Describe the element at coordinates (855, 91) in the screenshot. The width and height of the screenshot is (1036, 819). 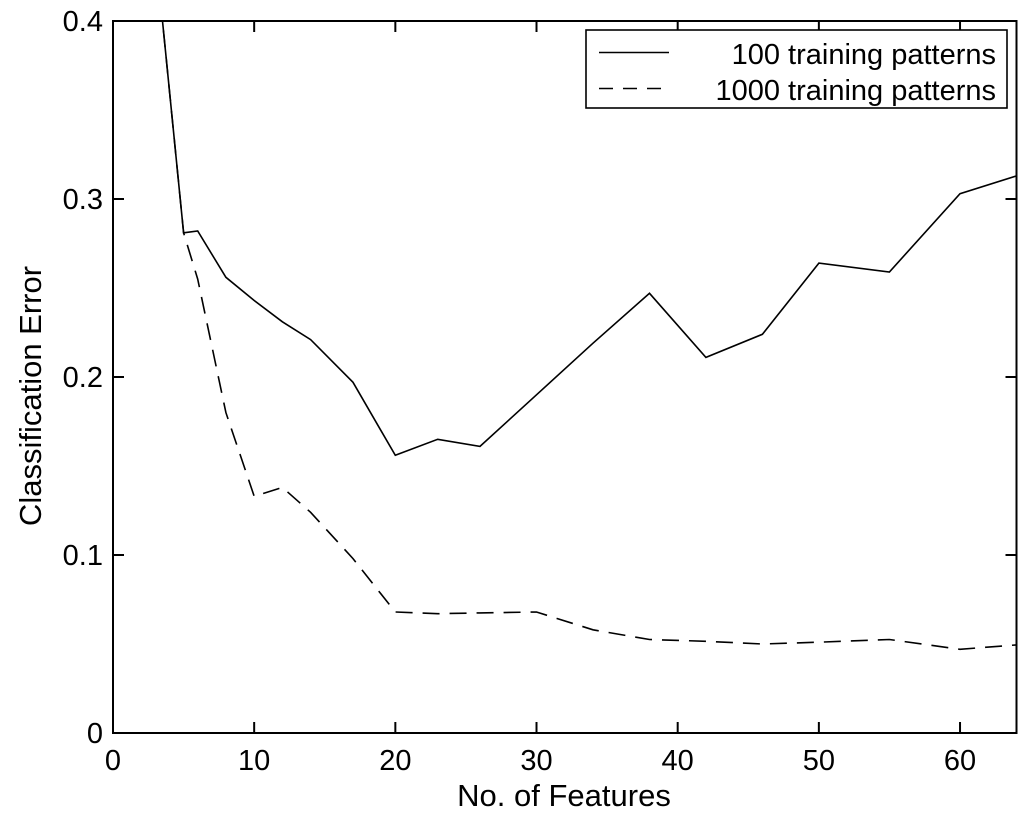
I see `legend-label-1000-patterns: 1000 training patterns` at that location.